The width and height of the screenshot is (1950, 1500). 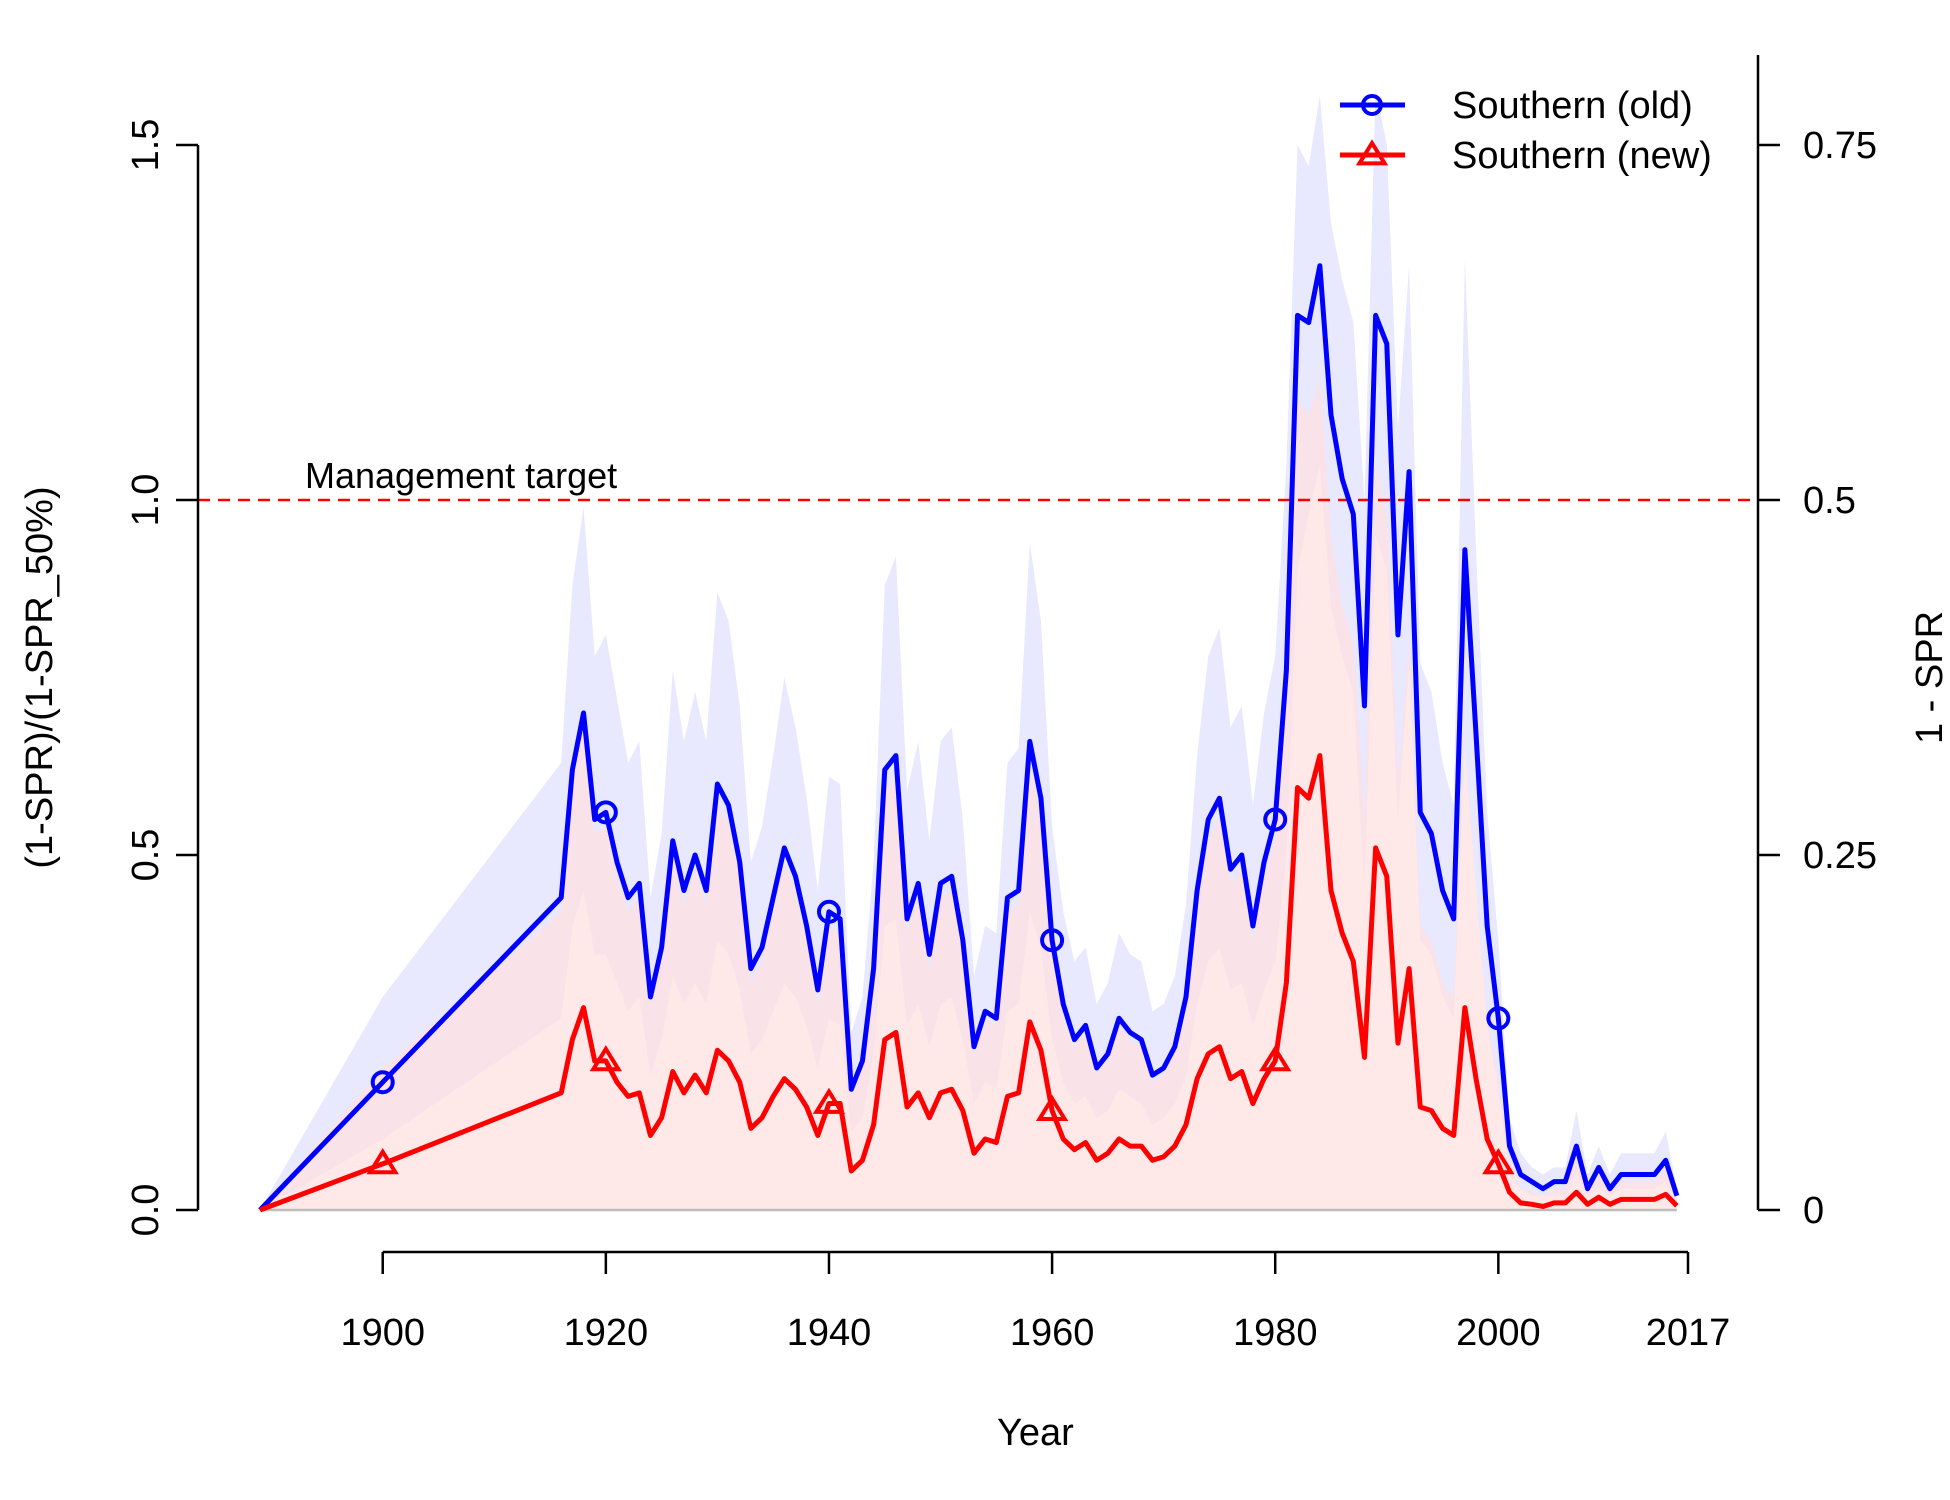 I want to click on x-tick-label-1900: 1900, so click(x=382, y=1333).